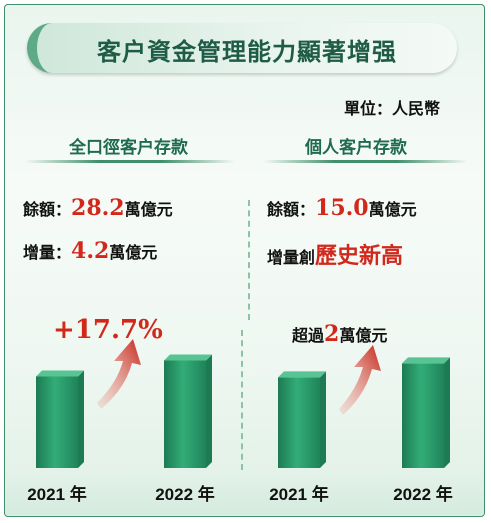  I want to click on right-increase-row: 增量創歷史新高, so click(335, 254).